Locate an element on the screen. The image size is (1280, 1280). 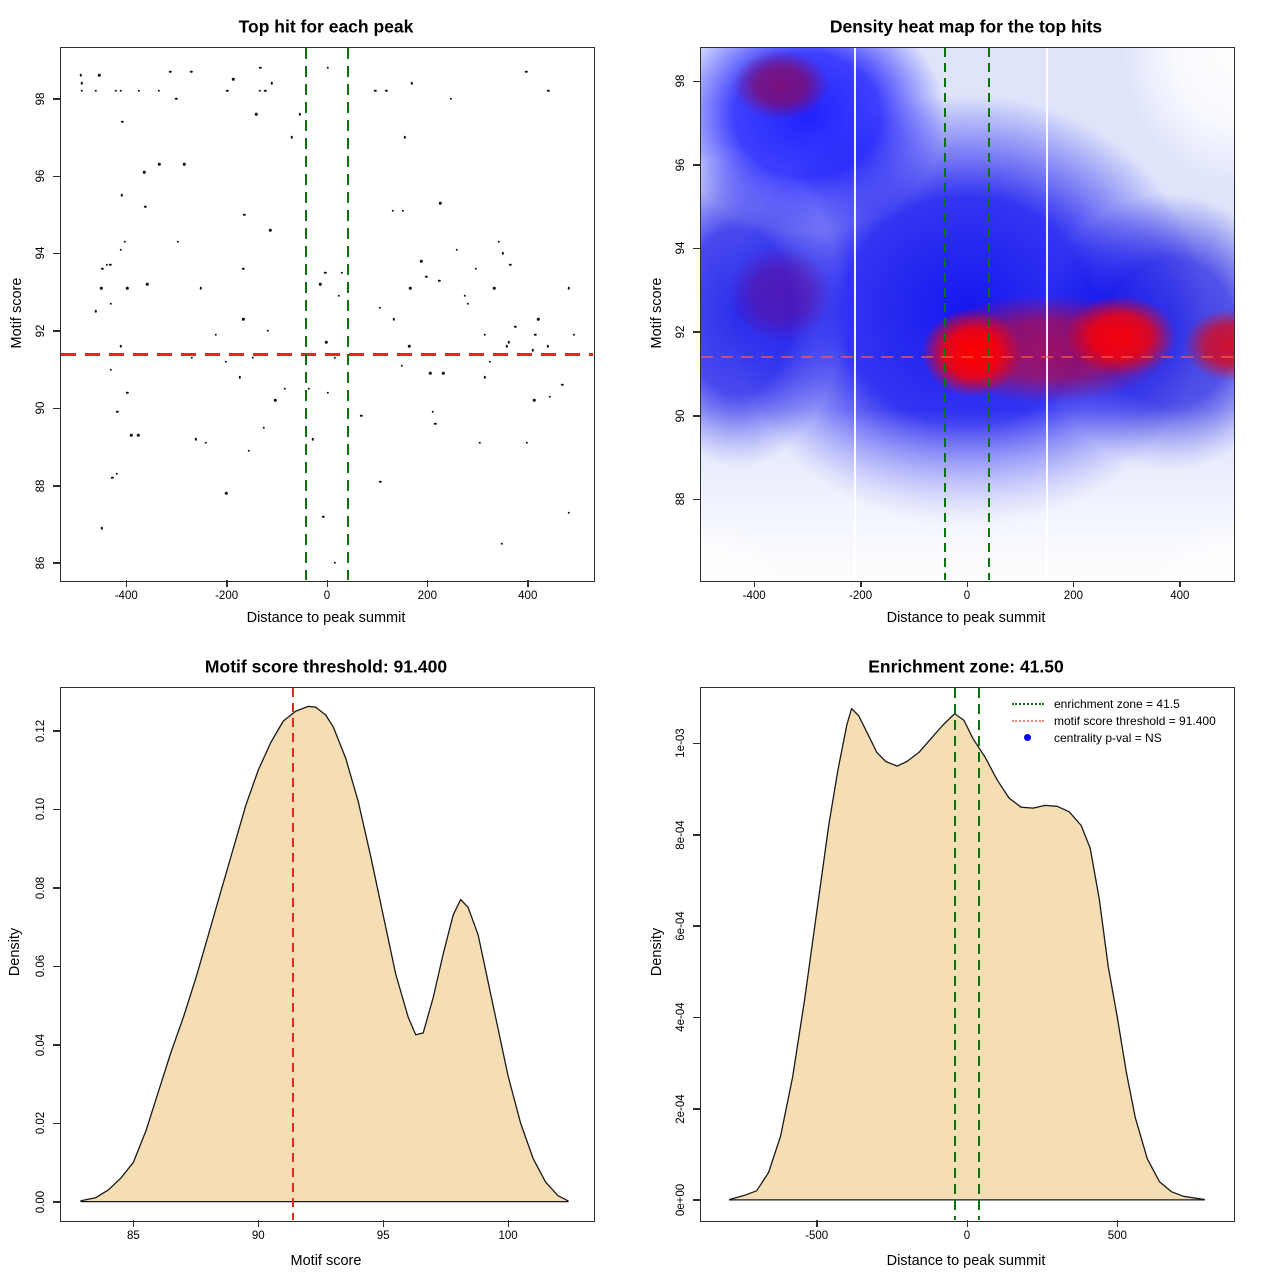
y-axis-tick-label: 0.02 is located at coordinates (41, 1123).